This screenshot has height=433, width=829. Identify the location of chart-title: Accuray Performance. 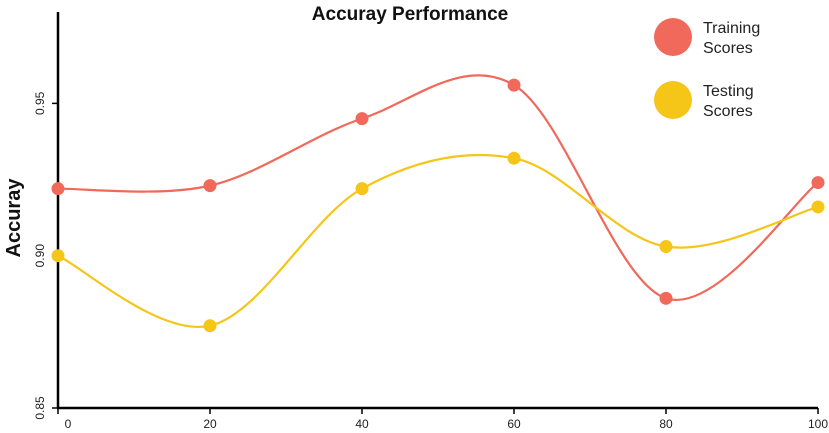
(410, 14).